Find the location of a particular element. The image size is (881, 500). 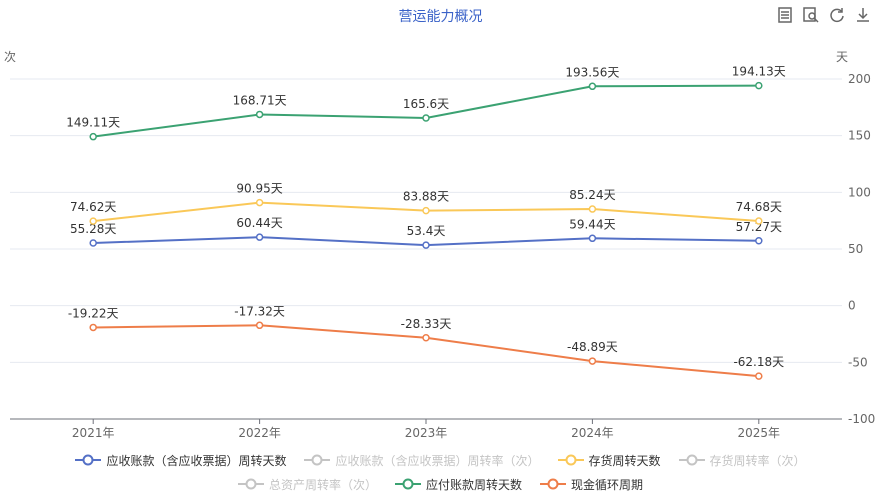

legend-label: 现金循环周期 is located at coordinates (607, 484).